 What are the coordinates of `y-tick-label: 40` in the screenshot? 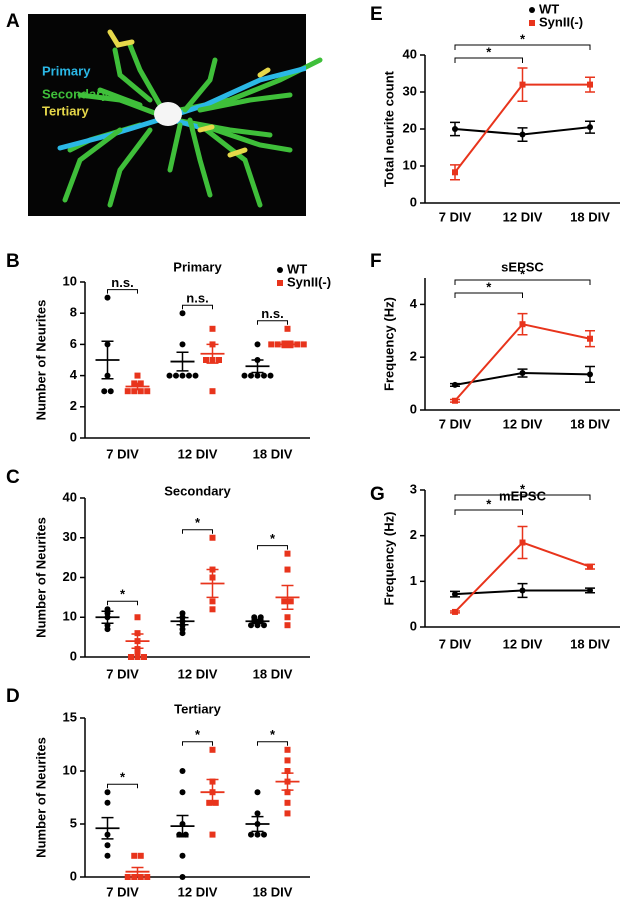 It's located at (70, 496).